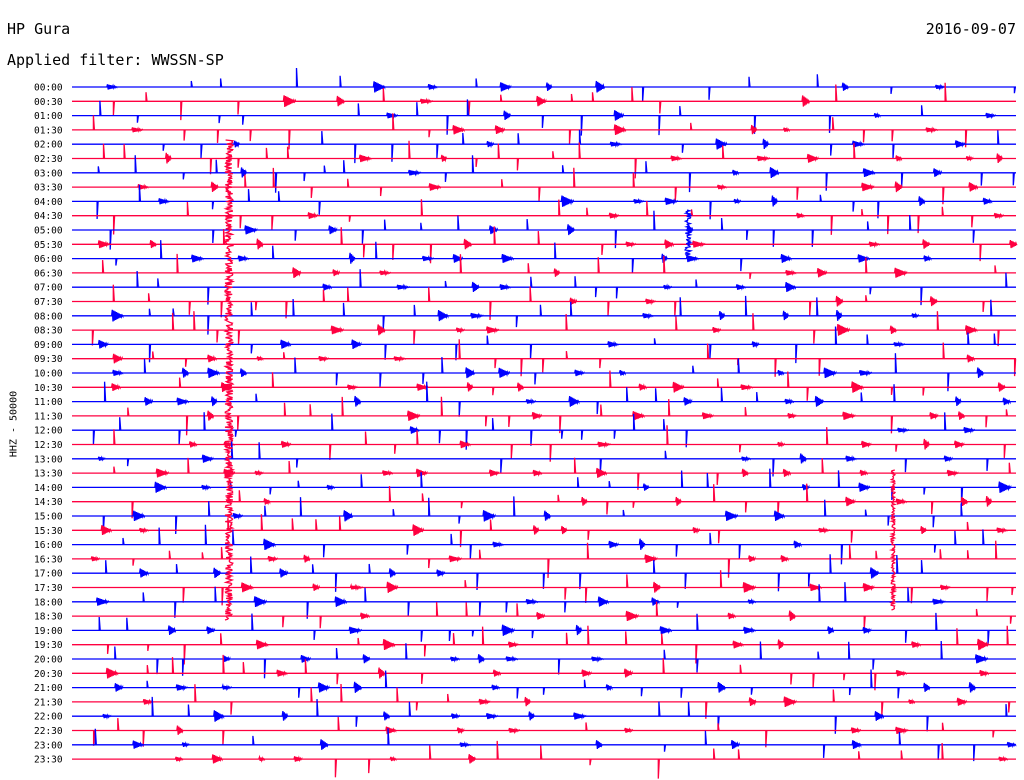 The image size is (1024, 780). I want to click on tick-label-2300: 23:00, so click(48, 745).